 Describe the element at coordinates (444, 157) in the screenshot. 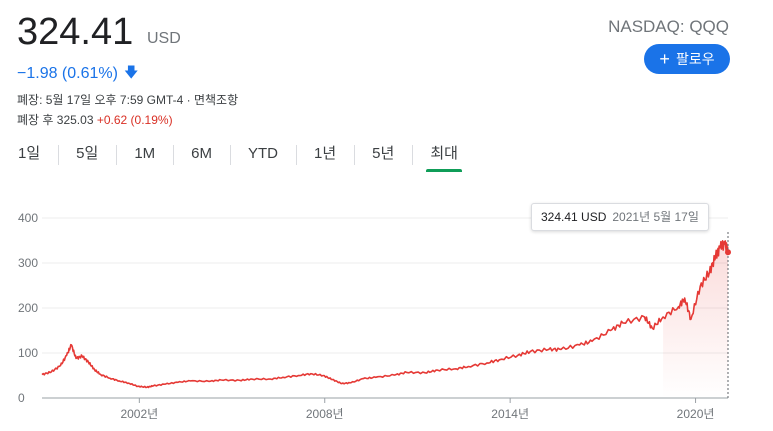

I see `tab-range-7: 최대` at that location.